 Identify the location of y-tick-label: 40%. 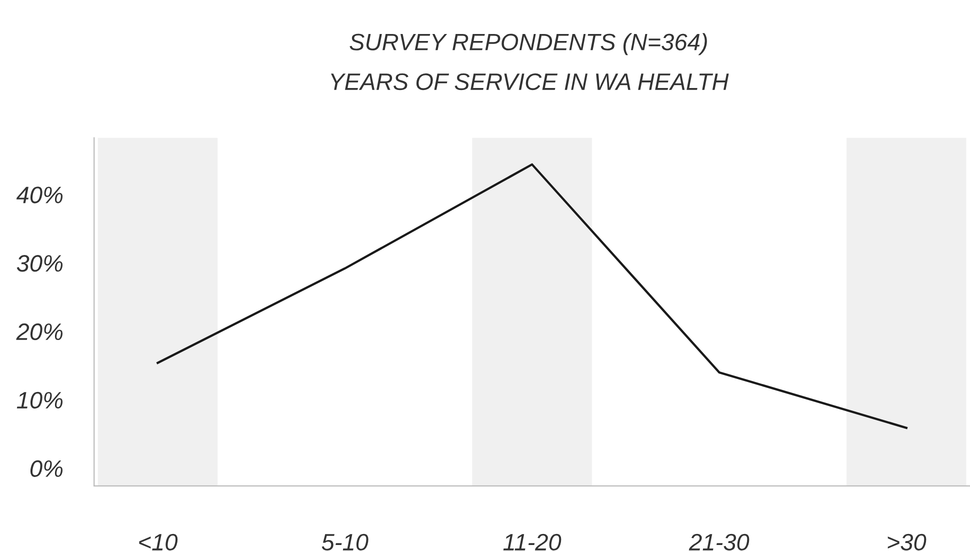
(39, 195).